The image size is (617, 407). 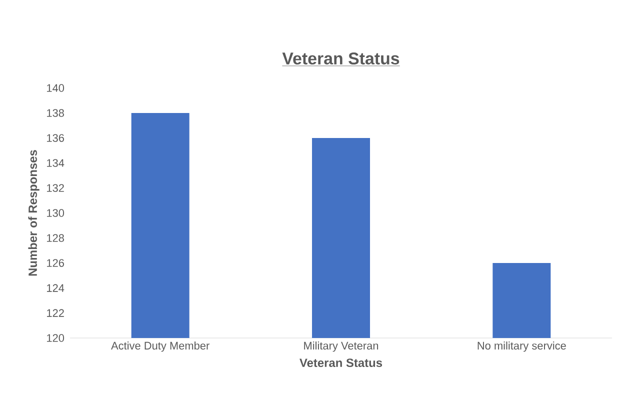 I want to click on y-tick-label: 138, so click(x=55, y=113).